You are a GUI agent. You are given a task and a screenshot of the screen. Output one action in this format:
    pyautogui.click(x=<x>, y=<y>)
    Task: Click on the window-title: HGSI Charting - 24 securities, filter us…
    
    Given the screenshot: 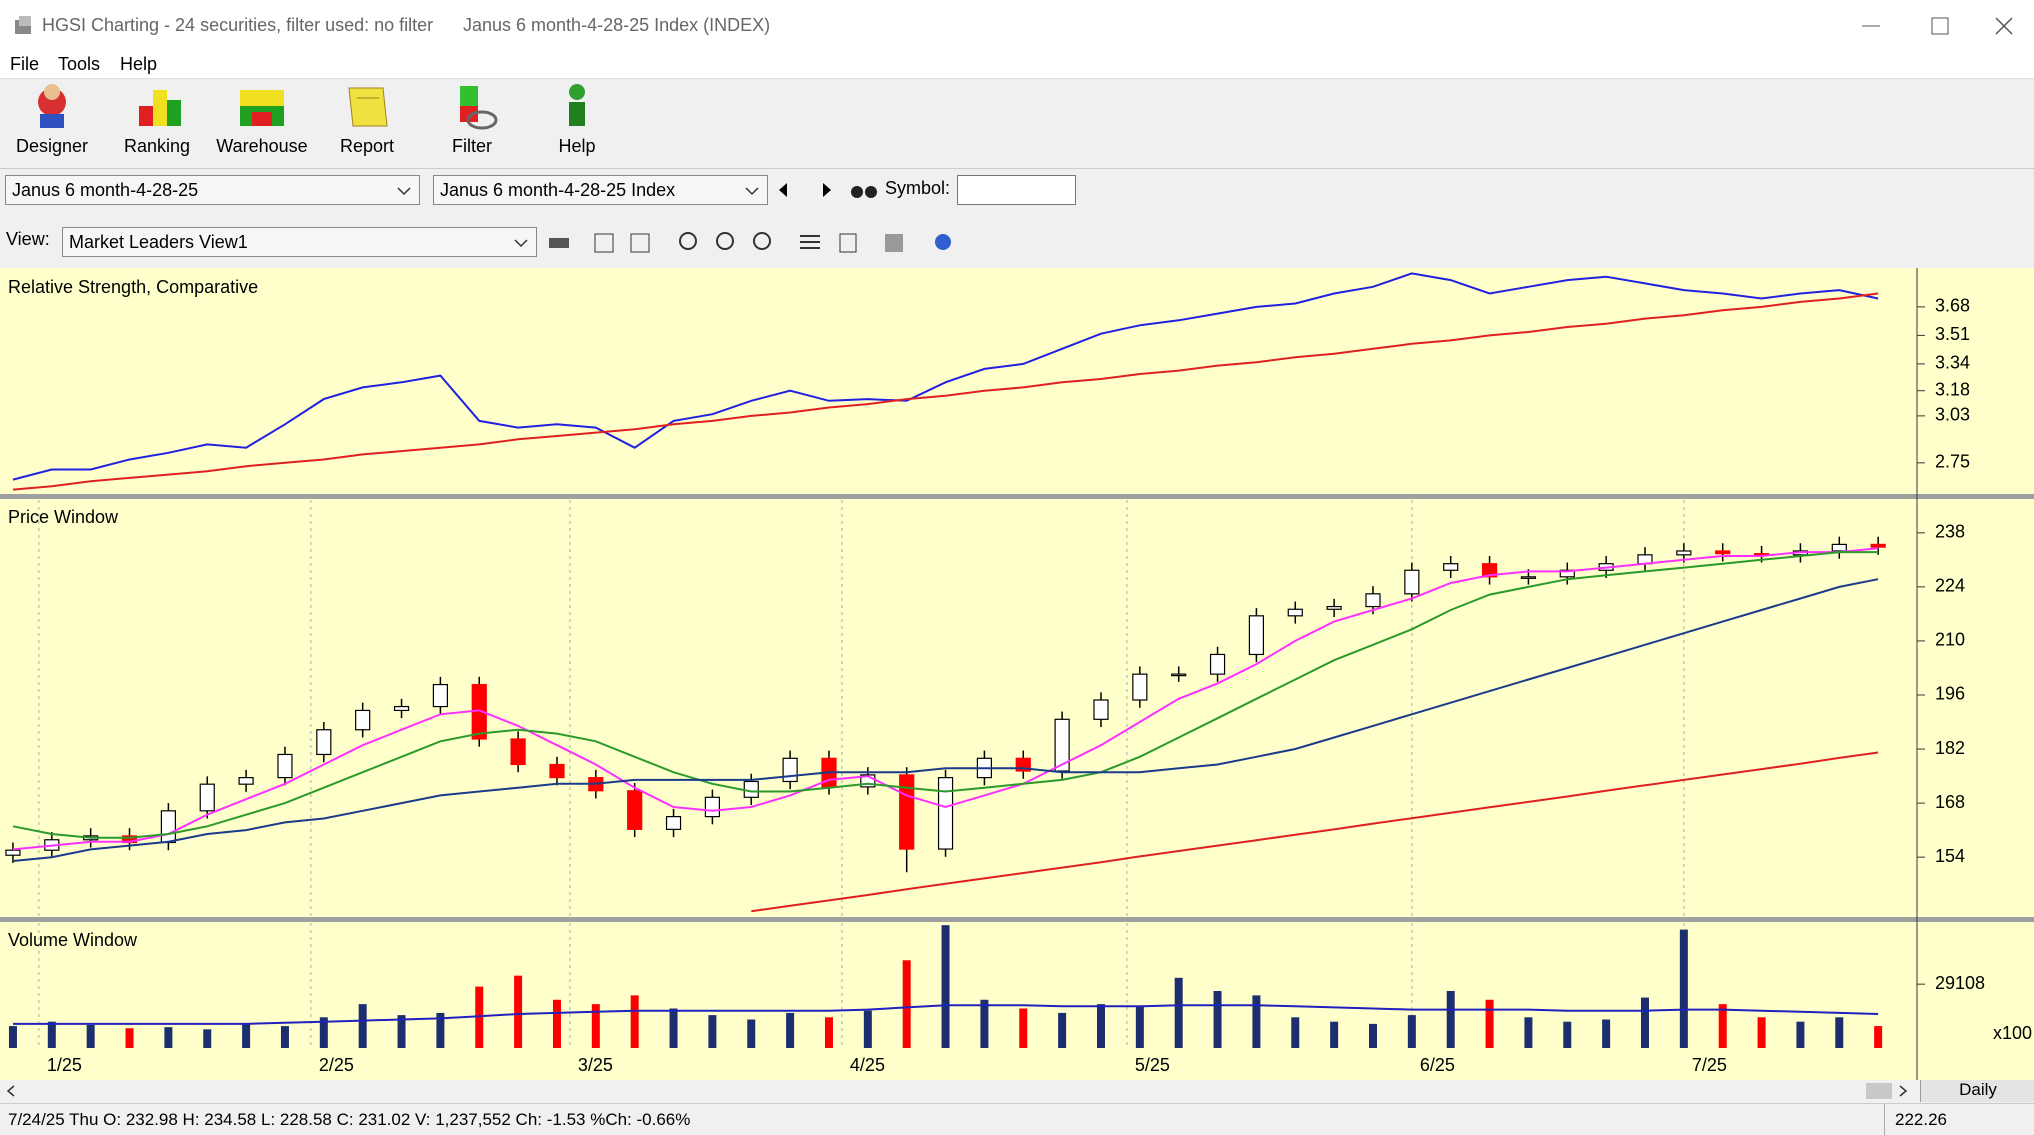 What is the action you would take?
    pyautogui.click(x=238, y=25)
    